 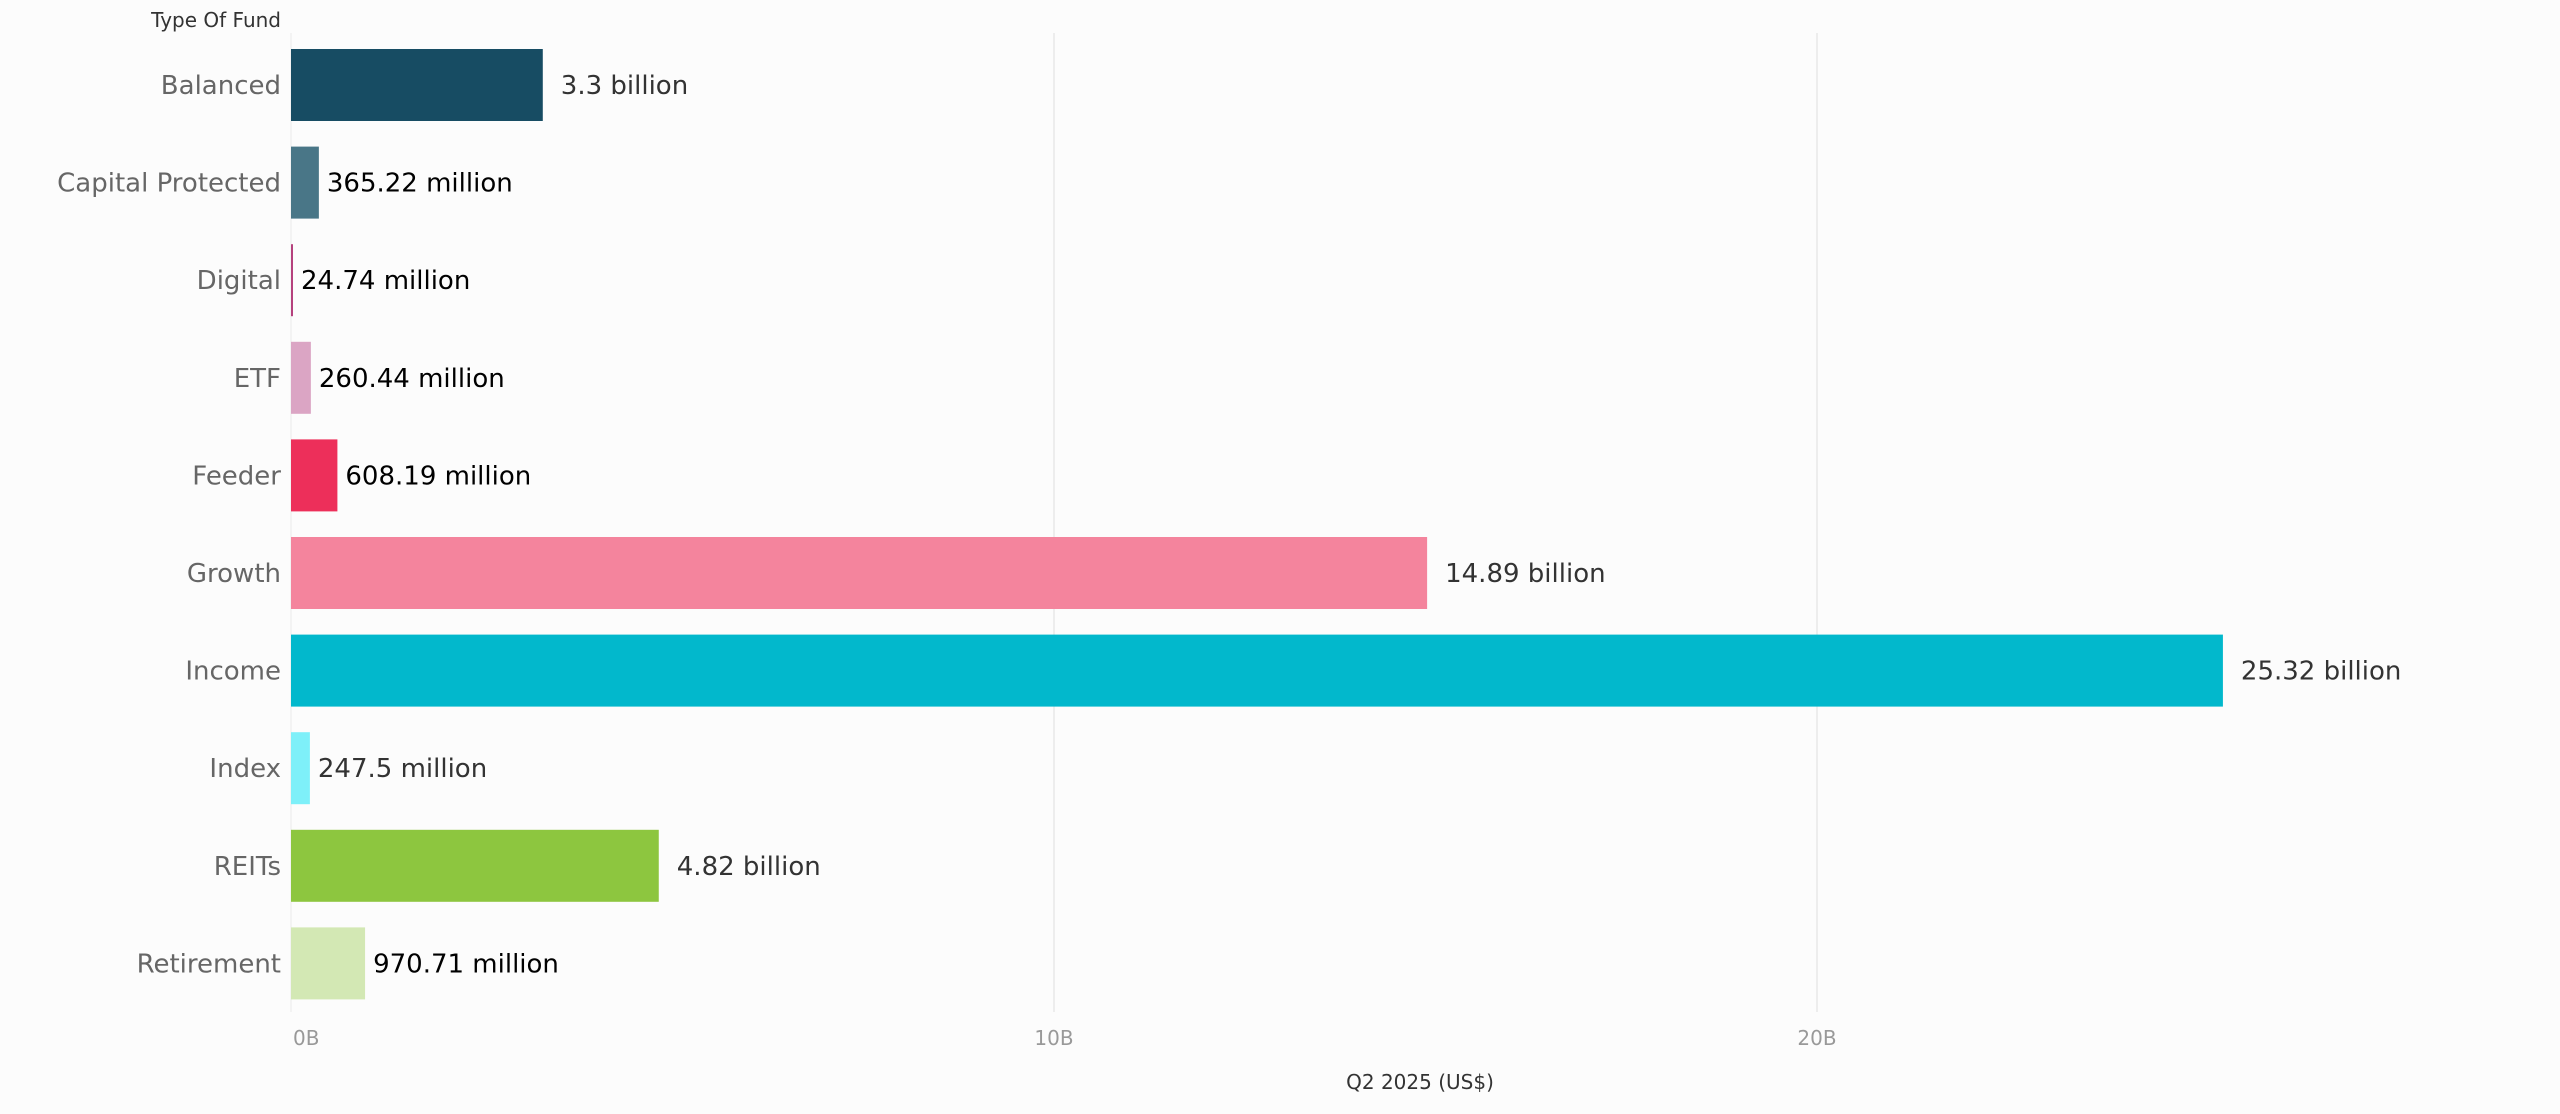 What do you see at coordinates (233, 672) in the screenshot?
I see `category-label: Income` at bounding box center [233, 672].